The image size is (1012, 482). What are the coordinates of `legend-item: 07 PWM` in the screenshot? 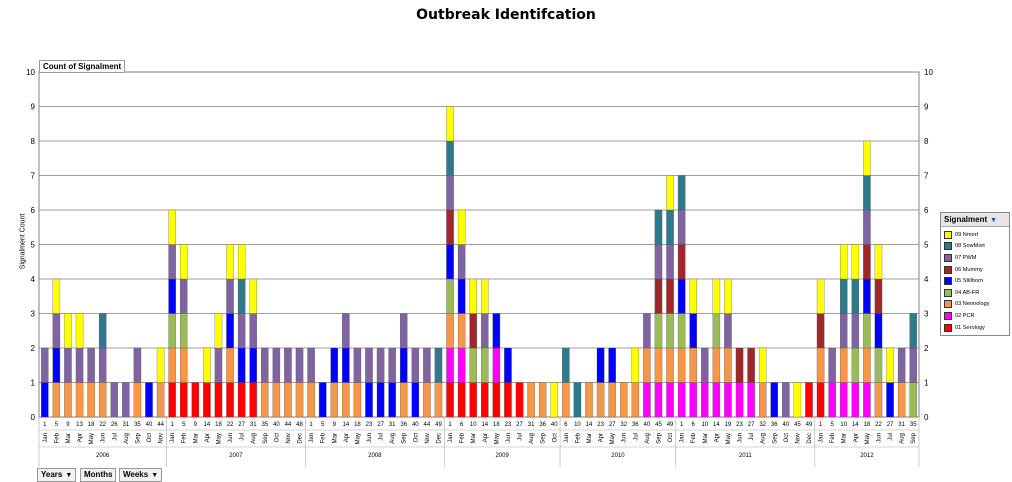 It's located at (976, 258).